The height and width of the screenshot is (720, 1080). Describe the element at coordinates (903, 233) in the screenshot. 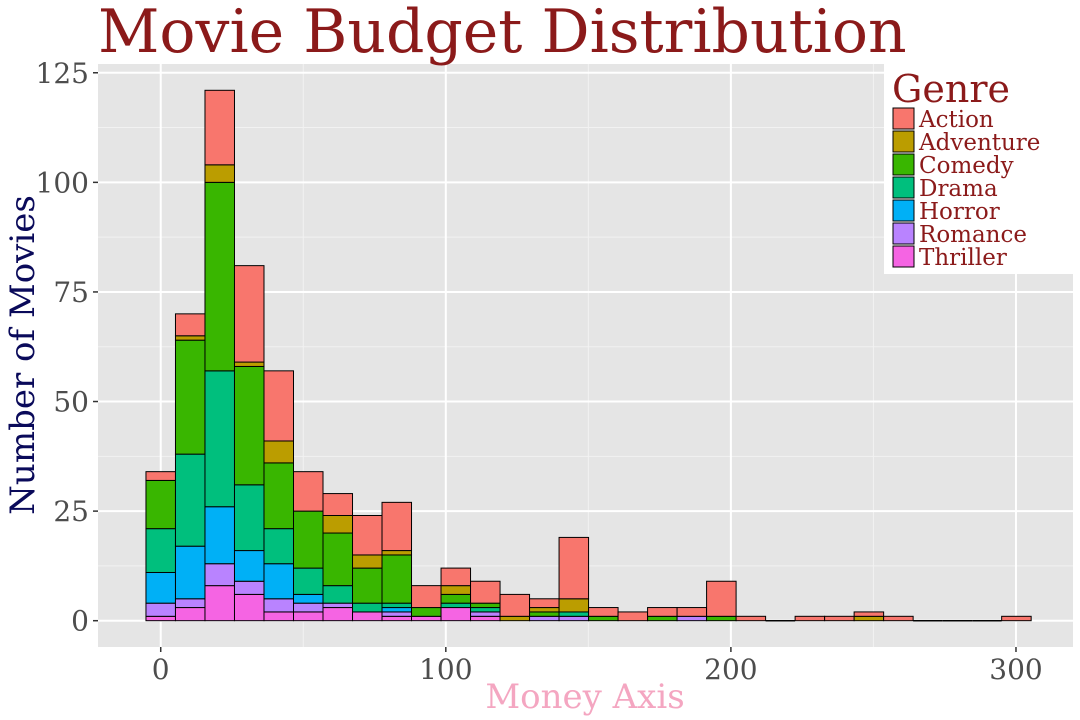

I see `legend-swatch-romance` at that location.